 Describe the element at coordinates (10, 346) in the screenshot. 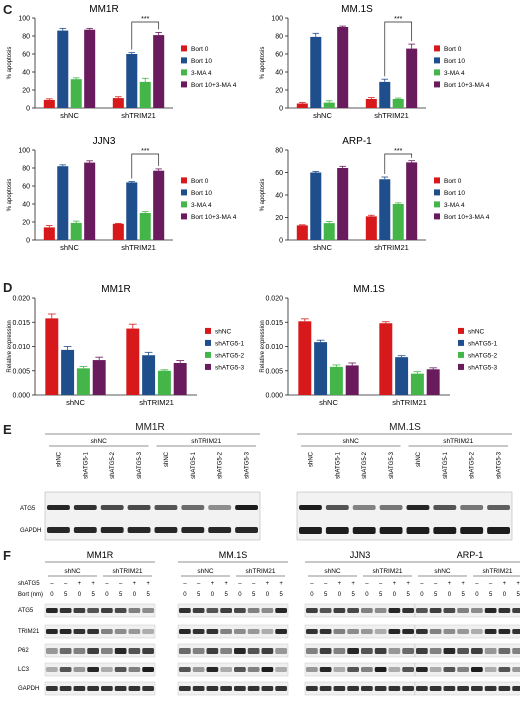

I see `y-axis-label: Relative expression` at that location.